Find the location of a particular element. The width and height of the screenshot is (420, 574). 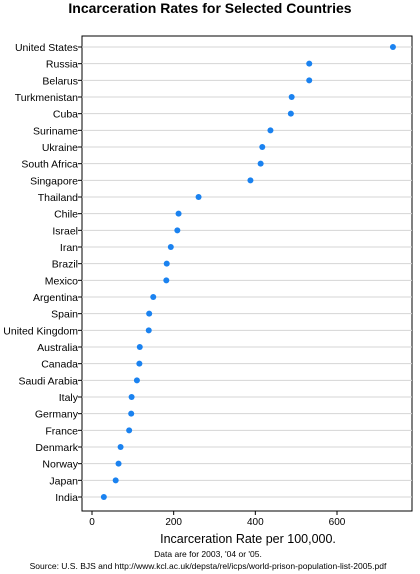

category-label: India is located at coordinates (66, 498).